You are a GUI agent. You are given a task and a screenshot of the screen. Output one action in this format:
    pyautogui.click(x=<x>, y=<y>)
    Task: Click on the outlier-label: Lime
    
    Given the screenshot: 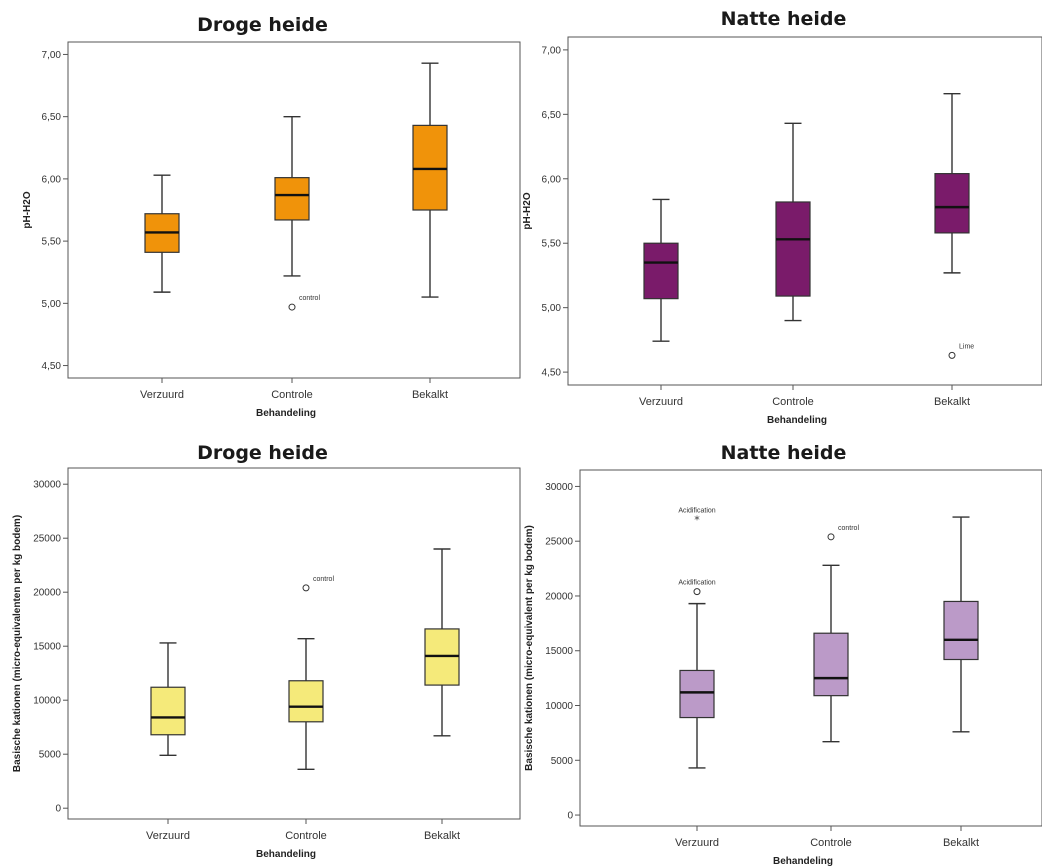 What is the action you would take?
    pyautogui.click(x=966, y=346)
    